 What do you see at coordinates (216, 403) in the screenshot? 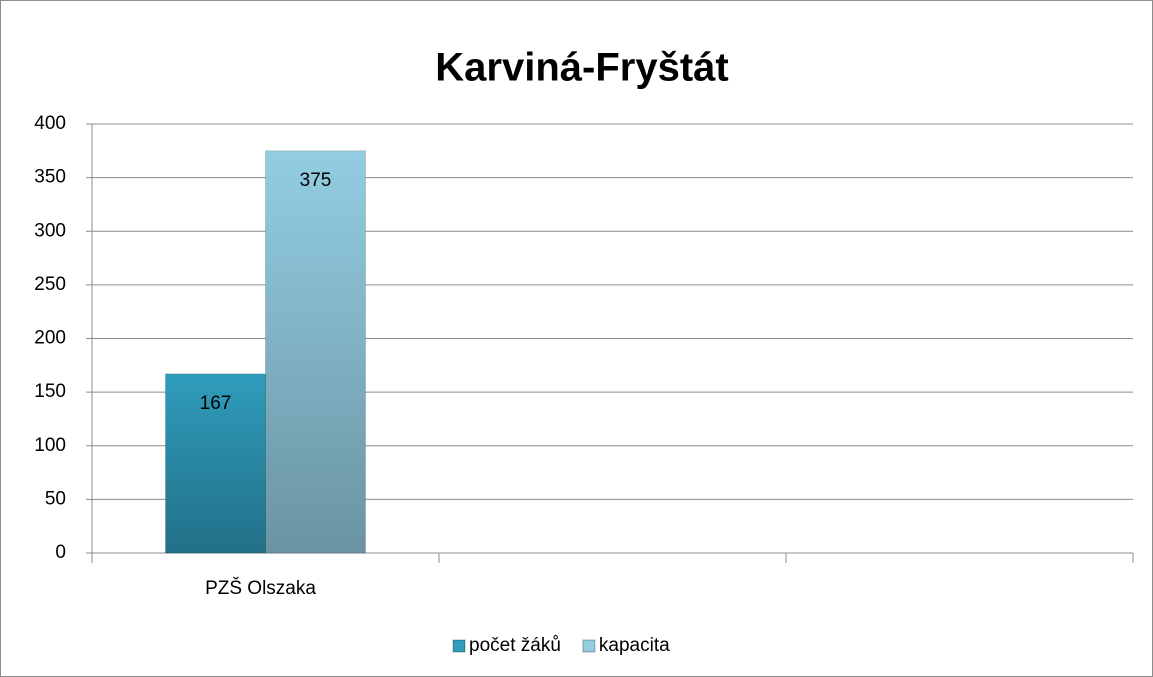
I see `data-label: 167` at bounding box center [216, 403].